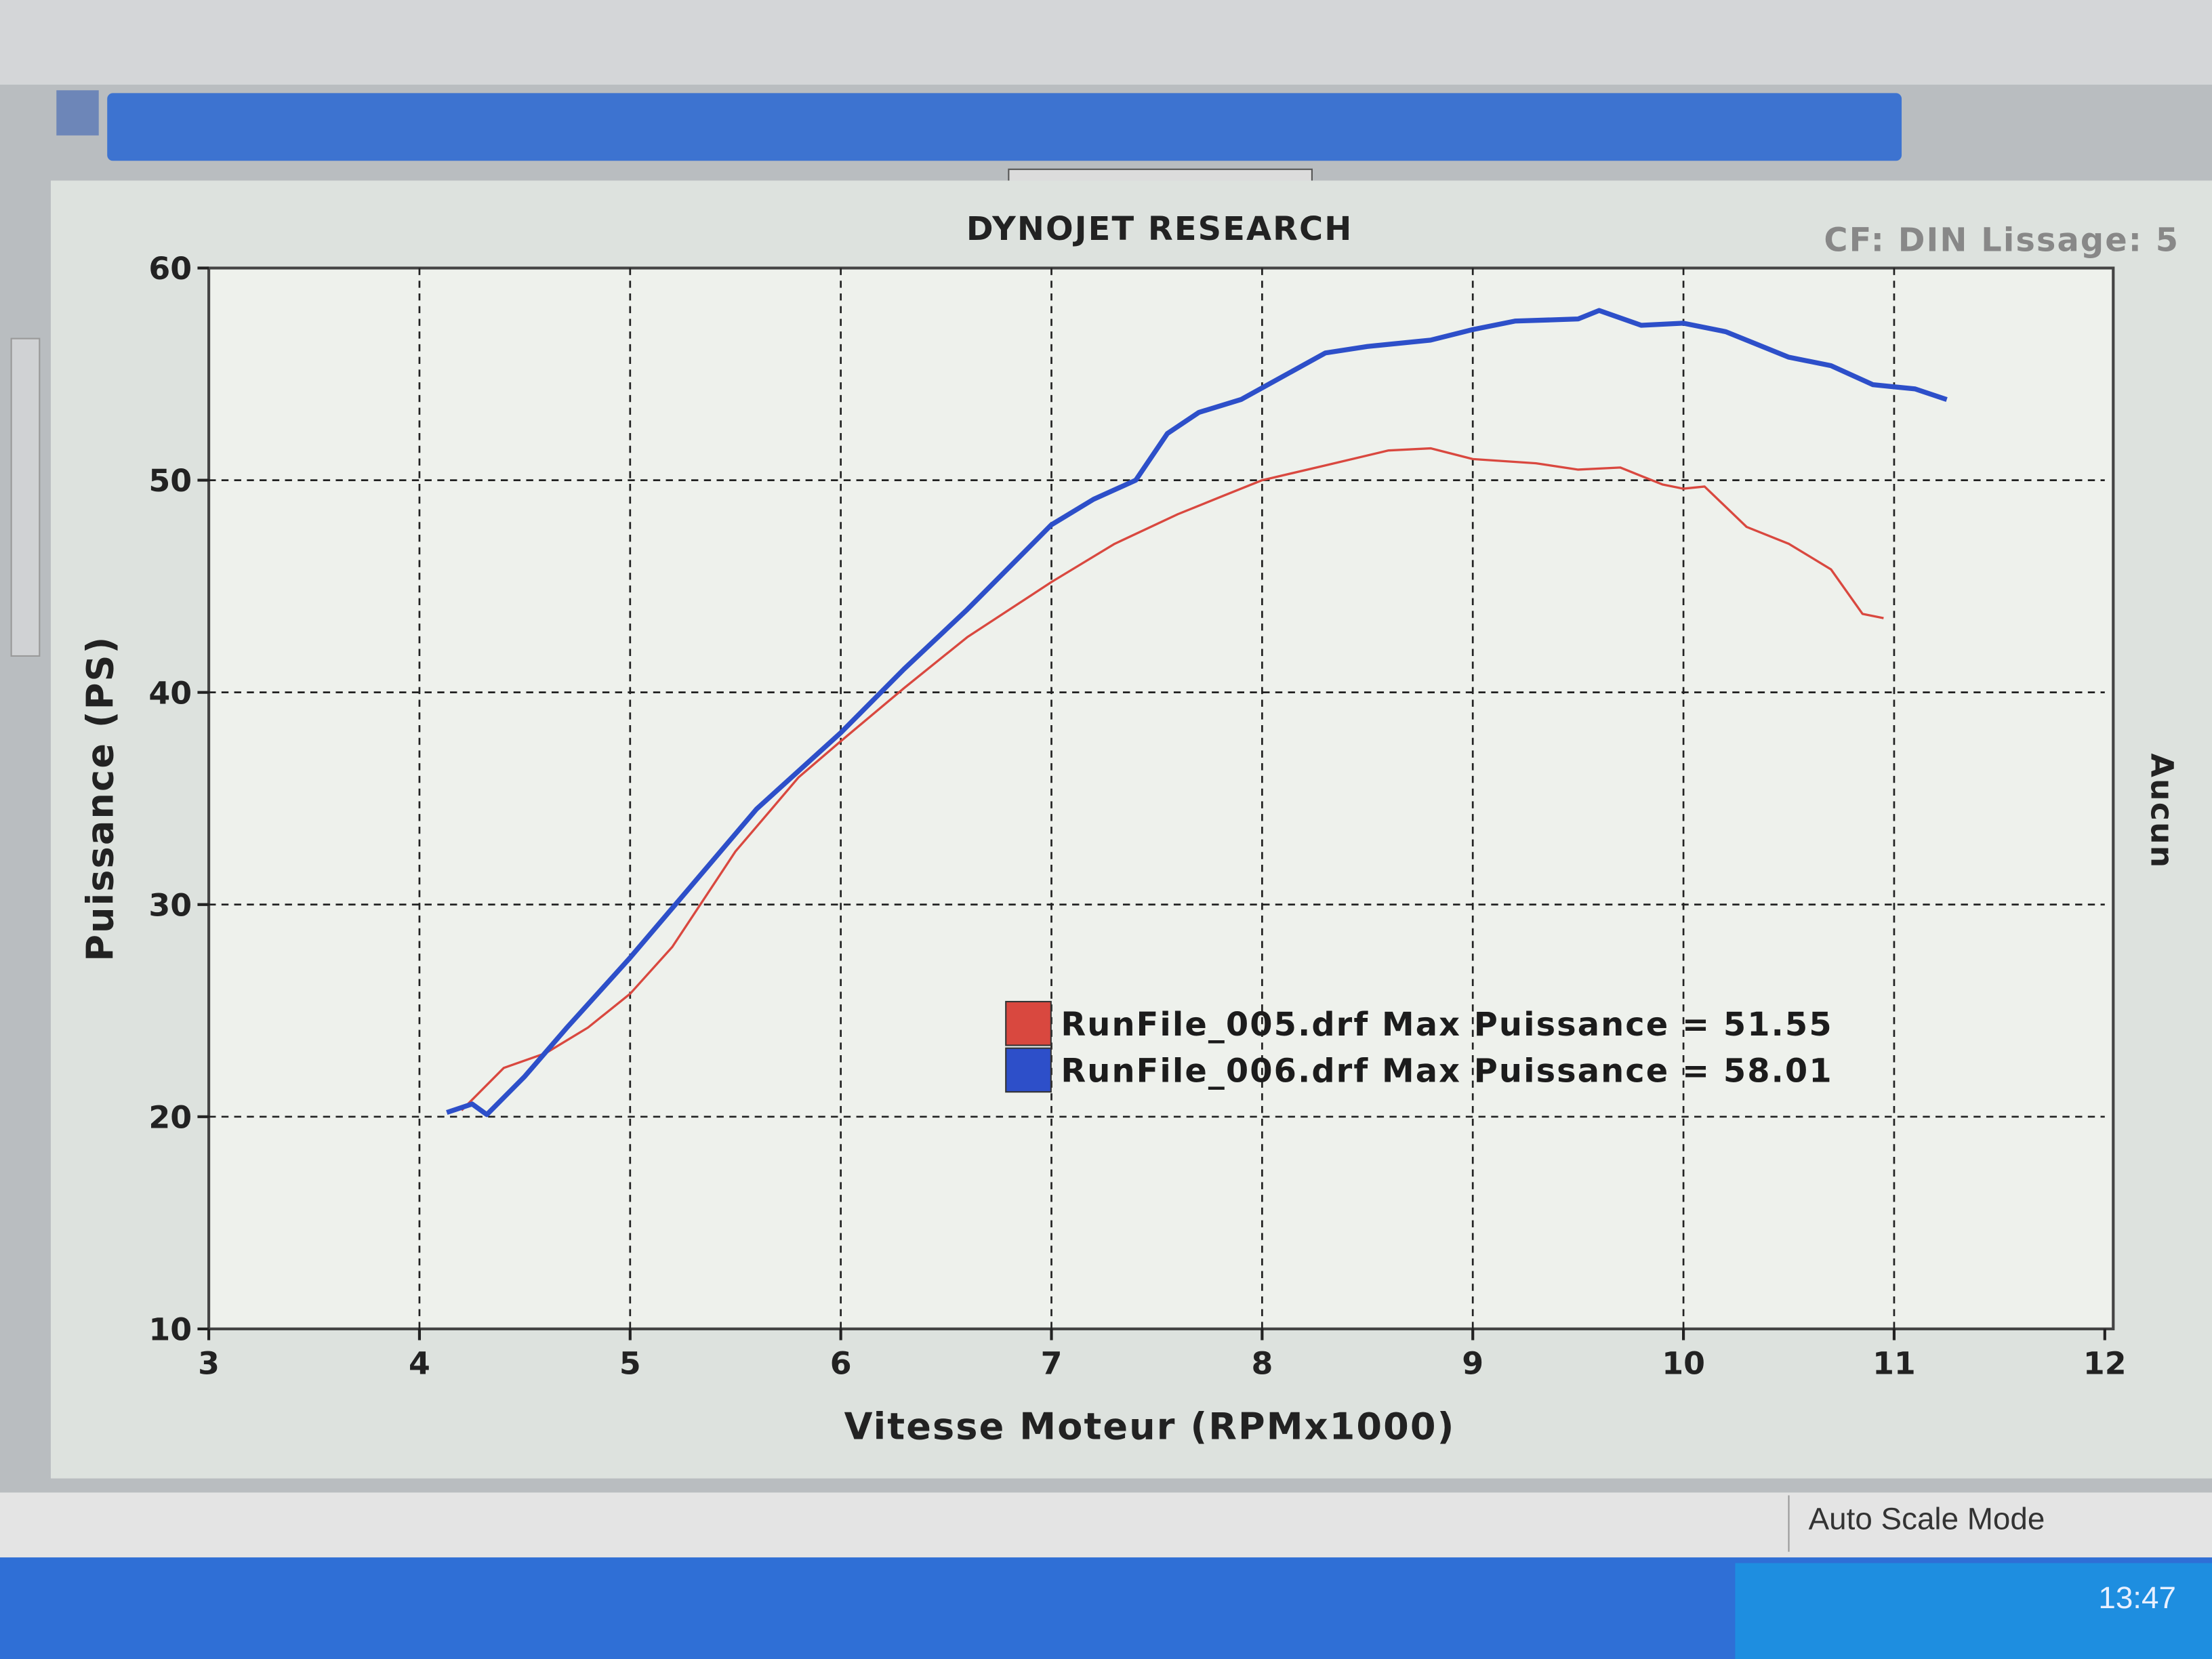 This screenshot has height=1659, width=2212. Describe the element at coordinates (1262, 1364) in the screenshot. I see `x-tick-label: 8` at that location.